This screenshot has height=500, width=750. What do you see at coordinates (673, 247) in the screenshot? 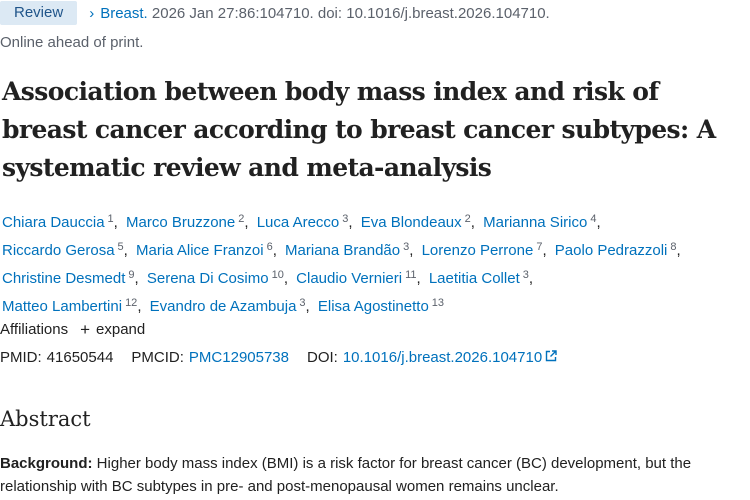
I see `affiliation-number: 8` at bounding box center [673, 247].